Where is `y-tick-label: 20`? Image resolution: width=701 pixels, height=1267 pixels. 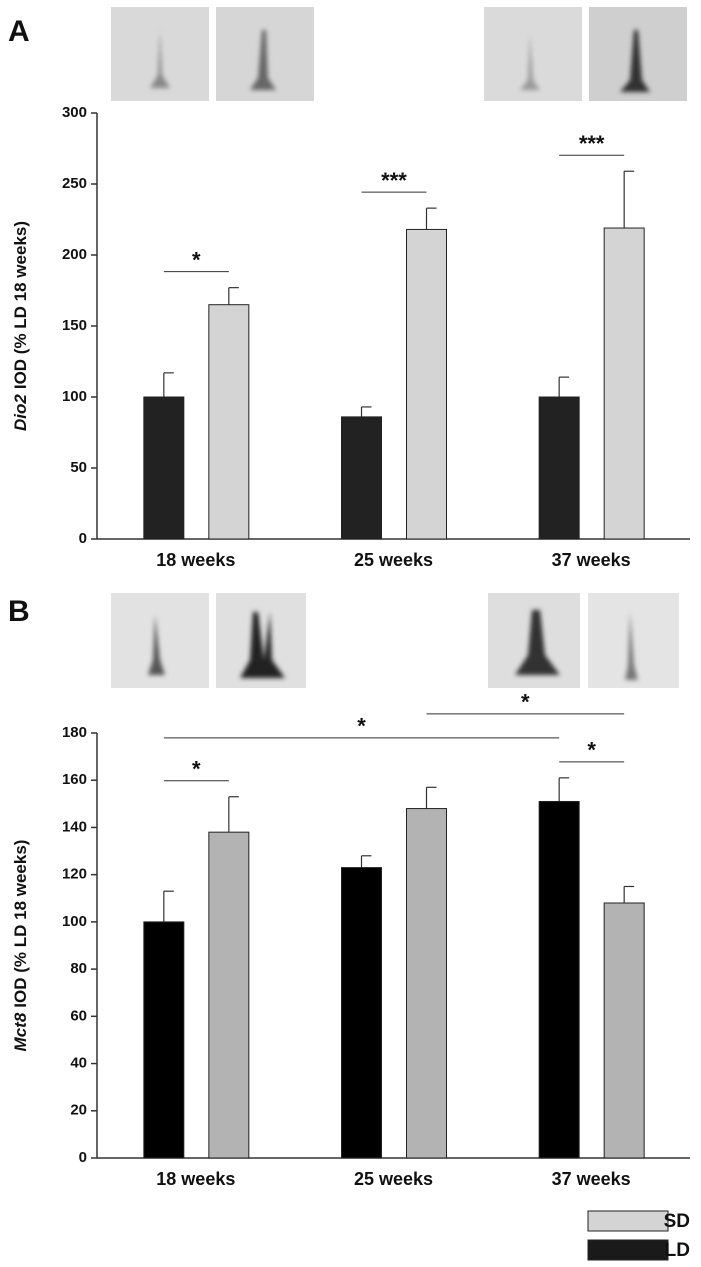
y-tick-label: 20 is located at coordinates (78, 1110).